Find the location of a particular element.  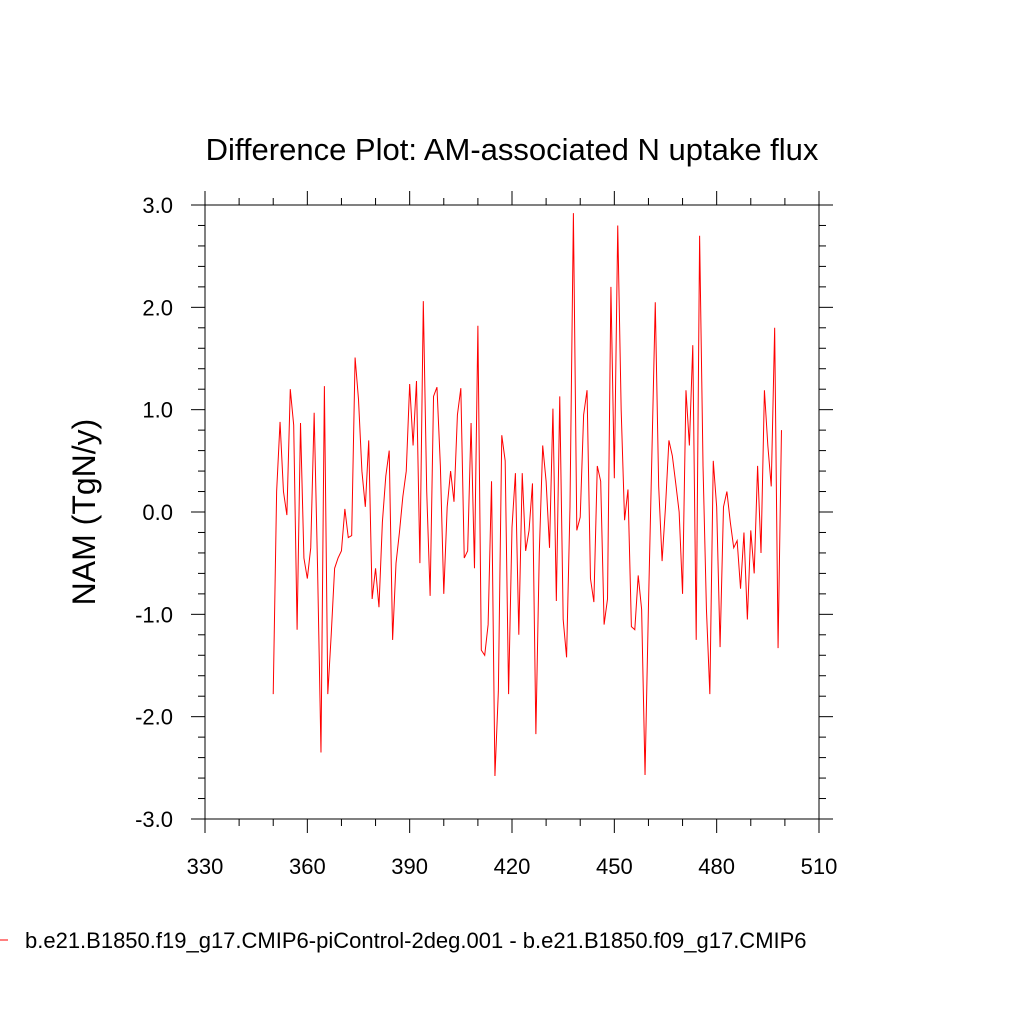

y-tick-label: -1.0 is located at coordinates (154, 614).